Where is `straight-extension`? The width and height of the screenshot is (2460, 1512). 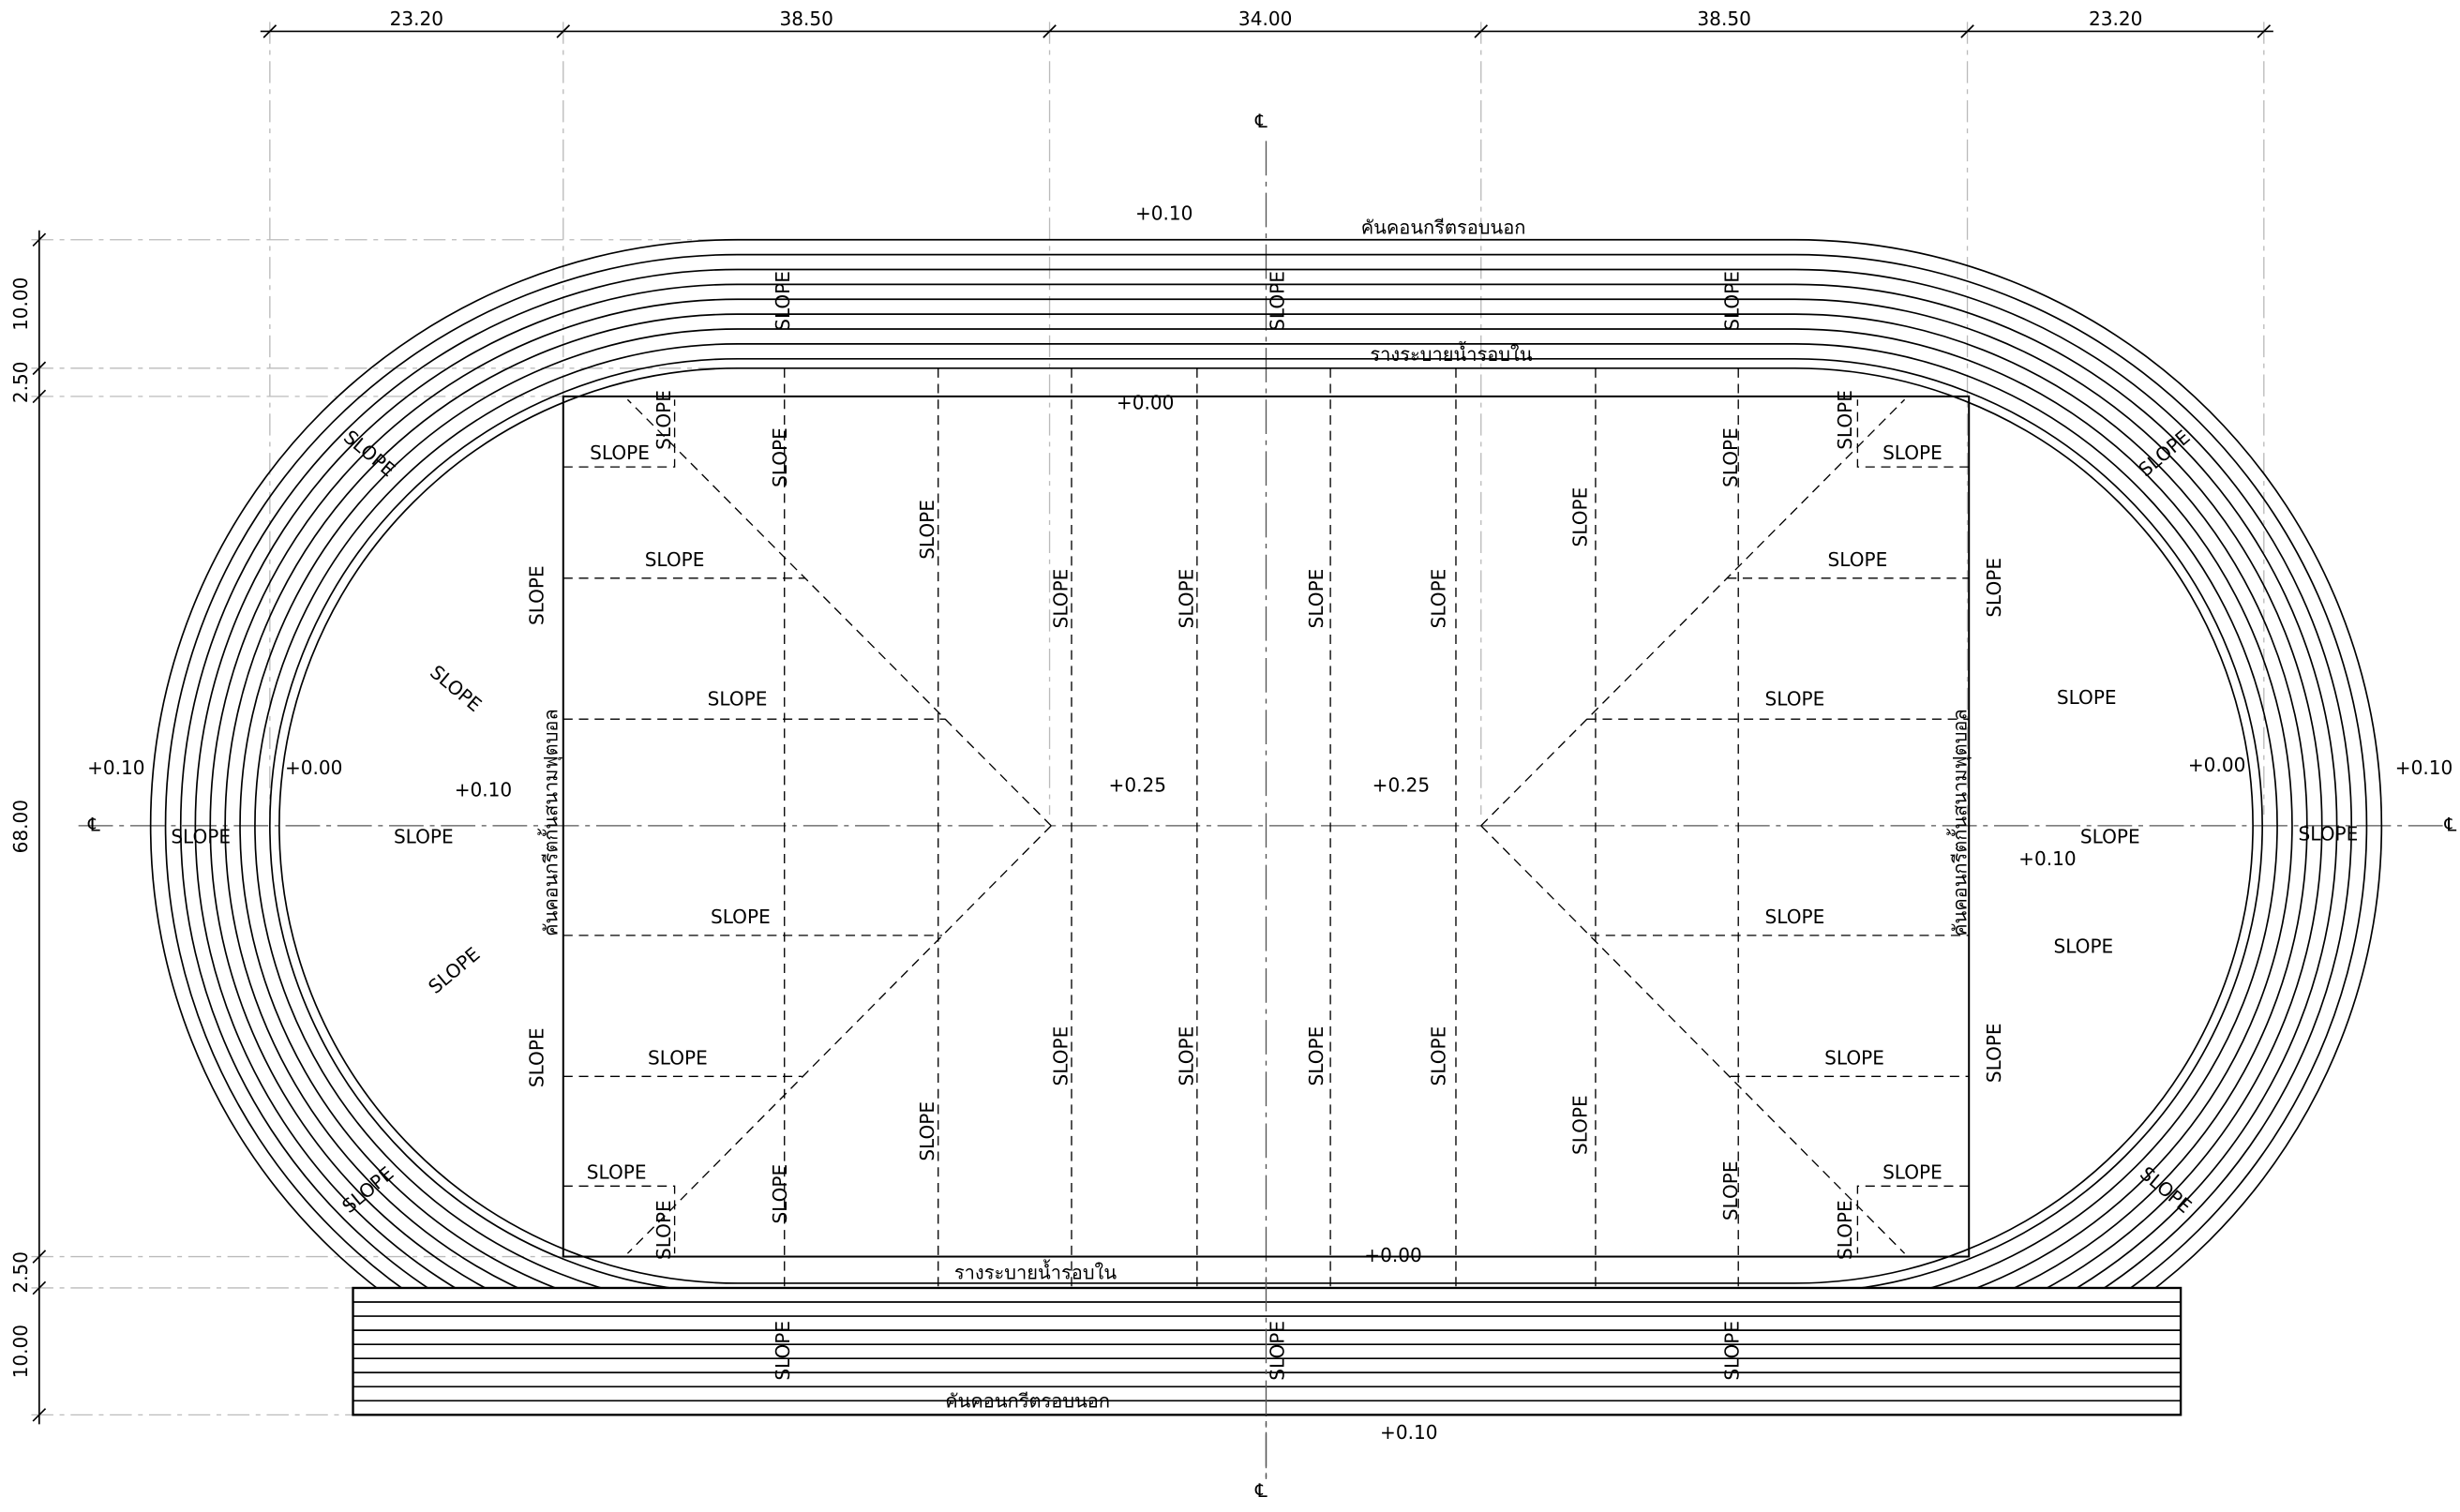 straight-extension is located at coordinates (1267, 1351).